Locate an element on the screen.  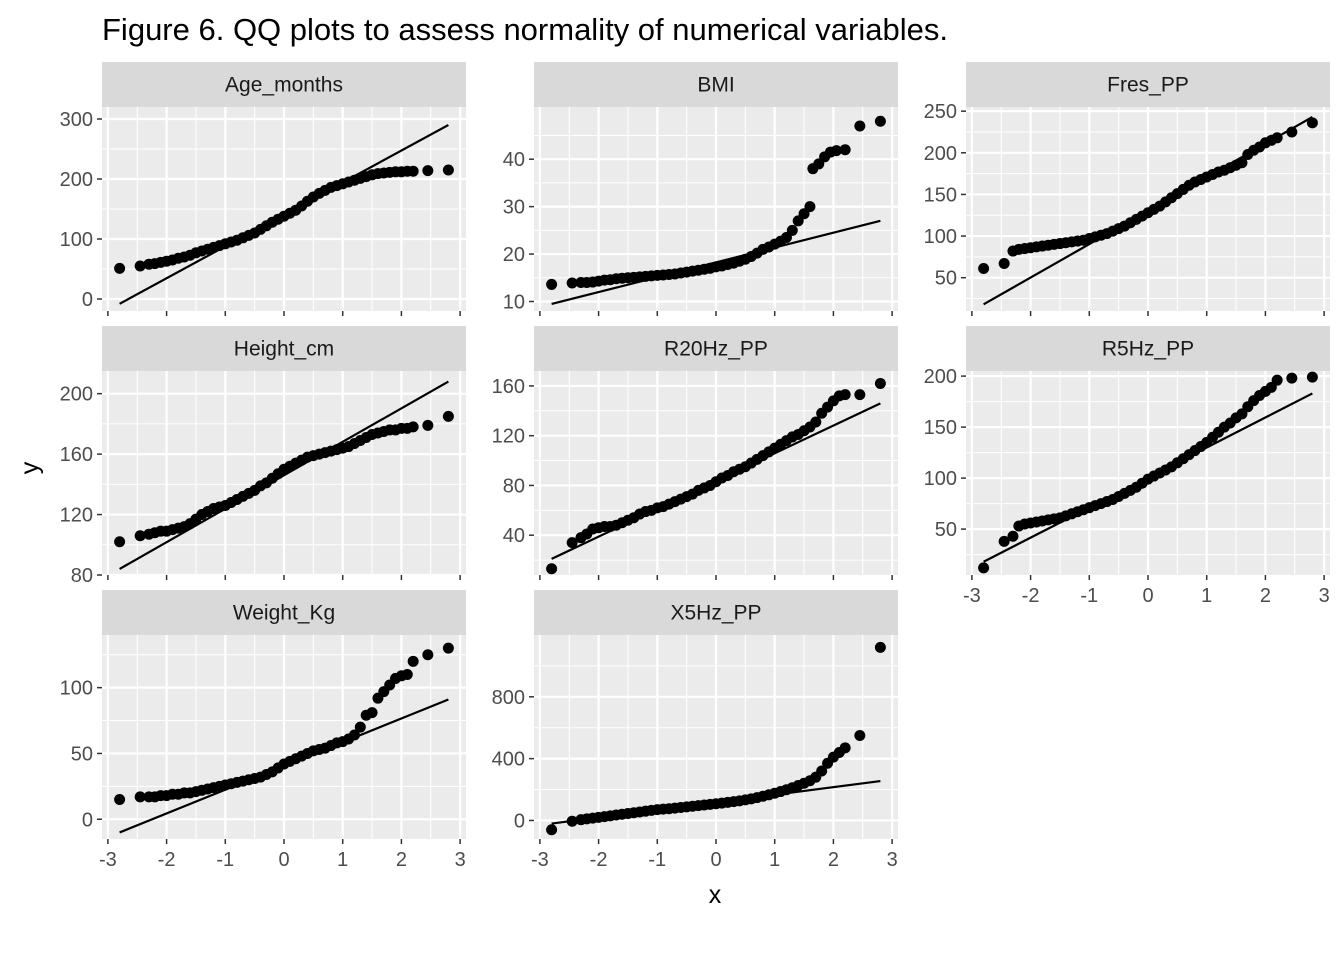
strip-r20hz-pp is located at coordinates (716, 348).